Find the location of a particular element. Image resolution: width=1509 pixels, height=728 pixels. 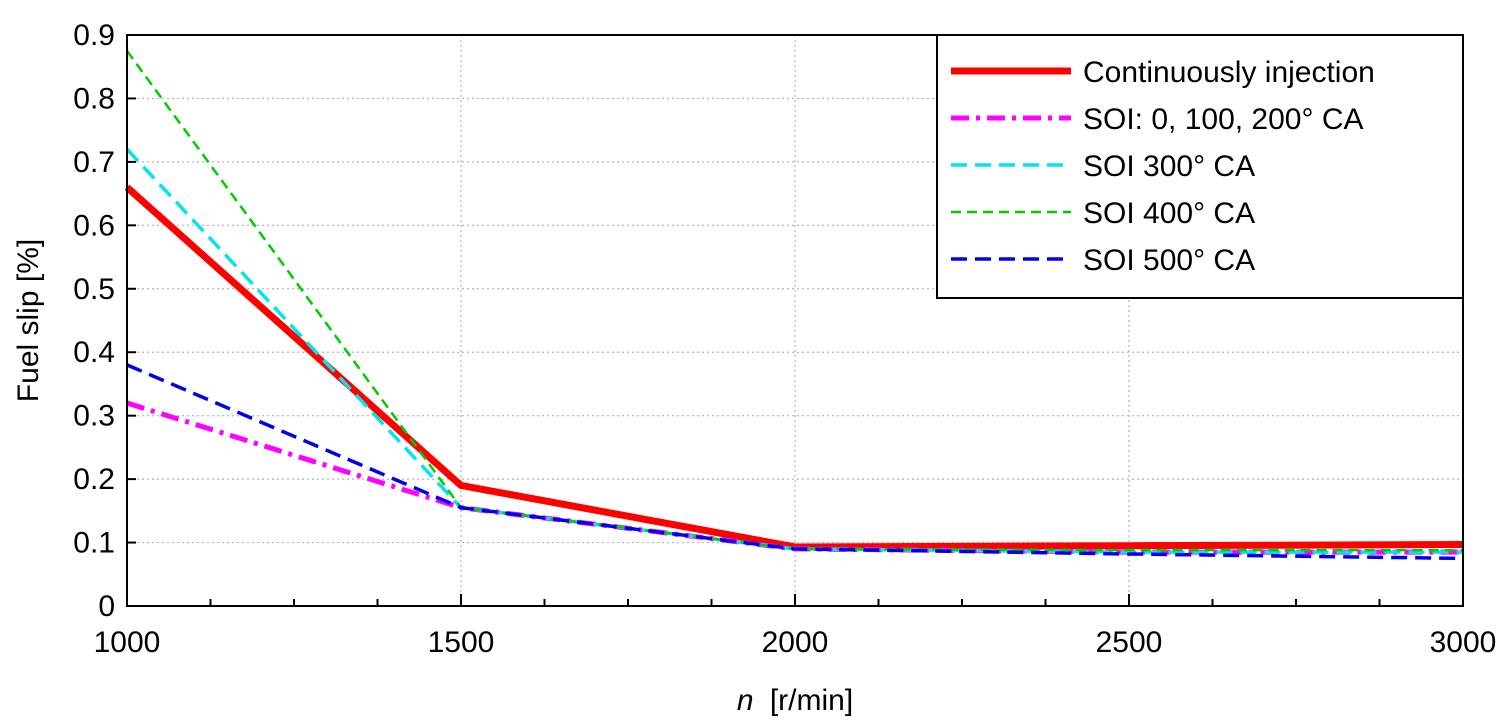

x-tick-labels: 1000 1500 2000 2500 3000 is located at coordinates (795, 642).